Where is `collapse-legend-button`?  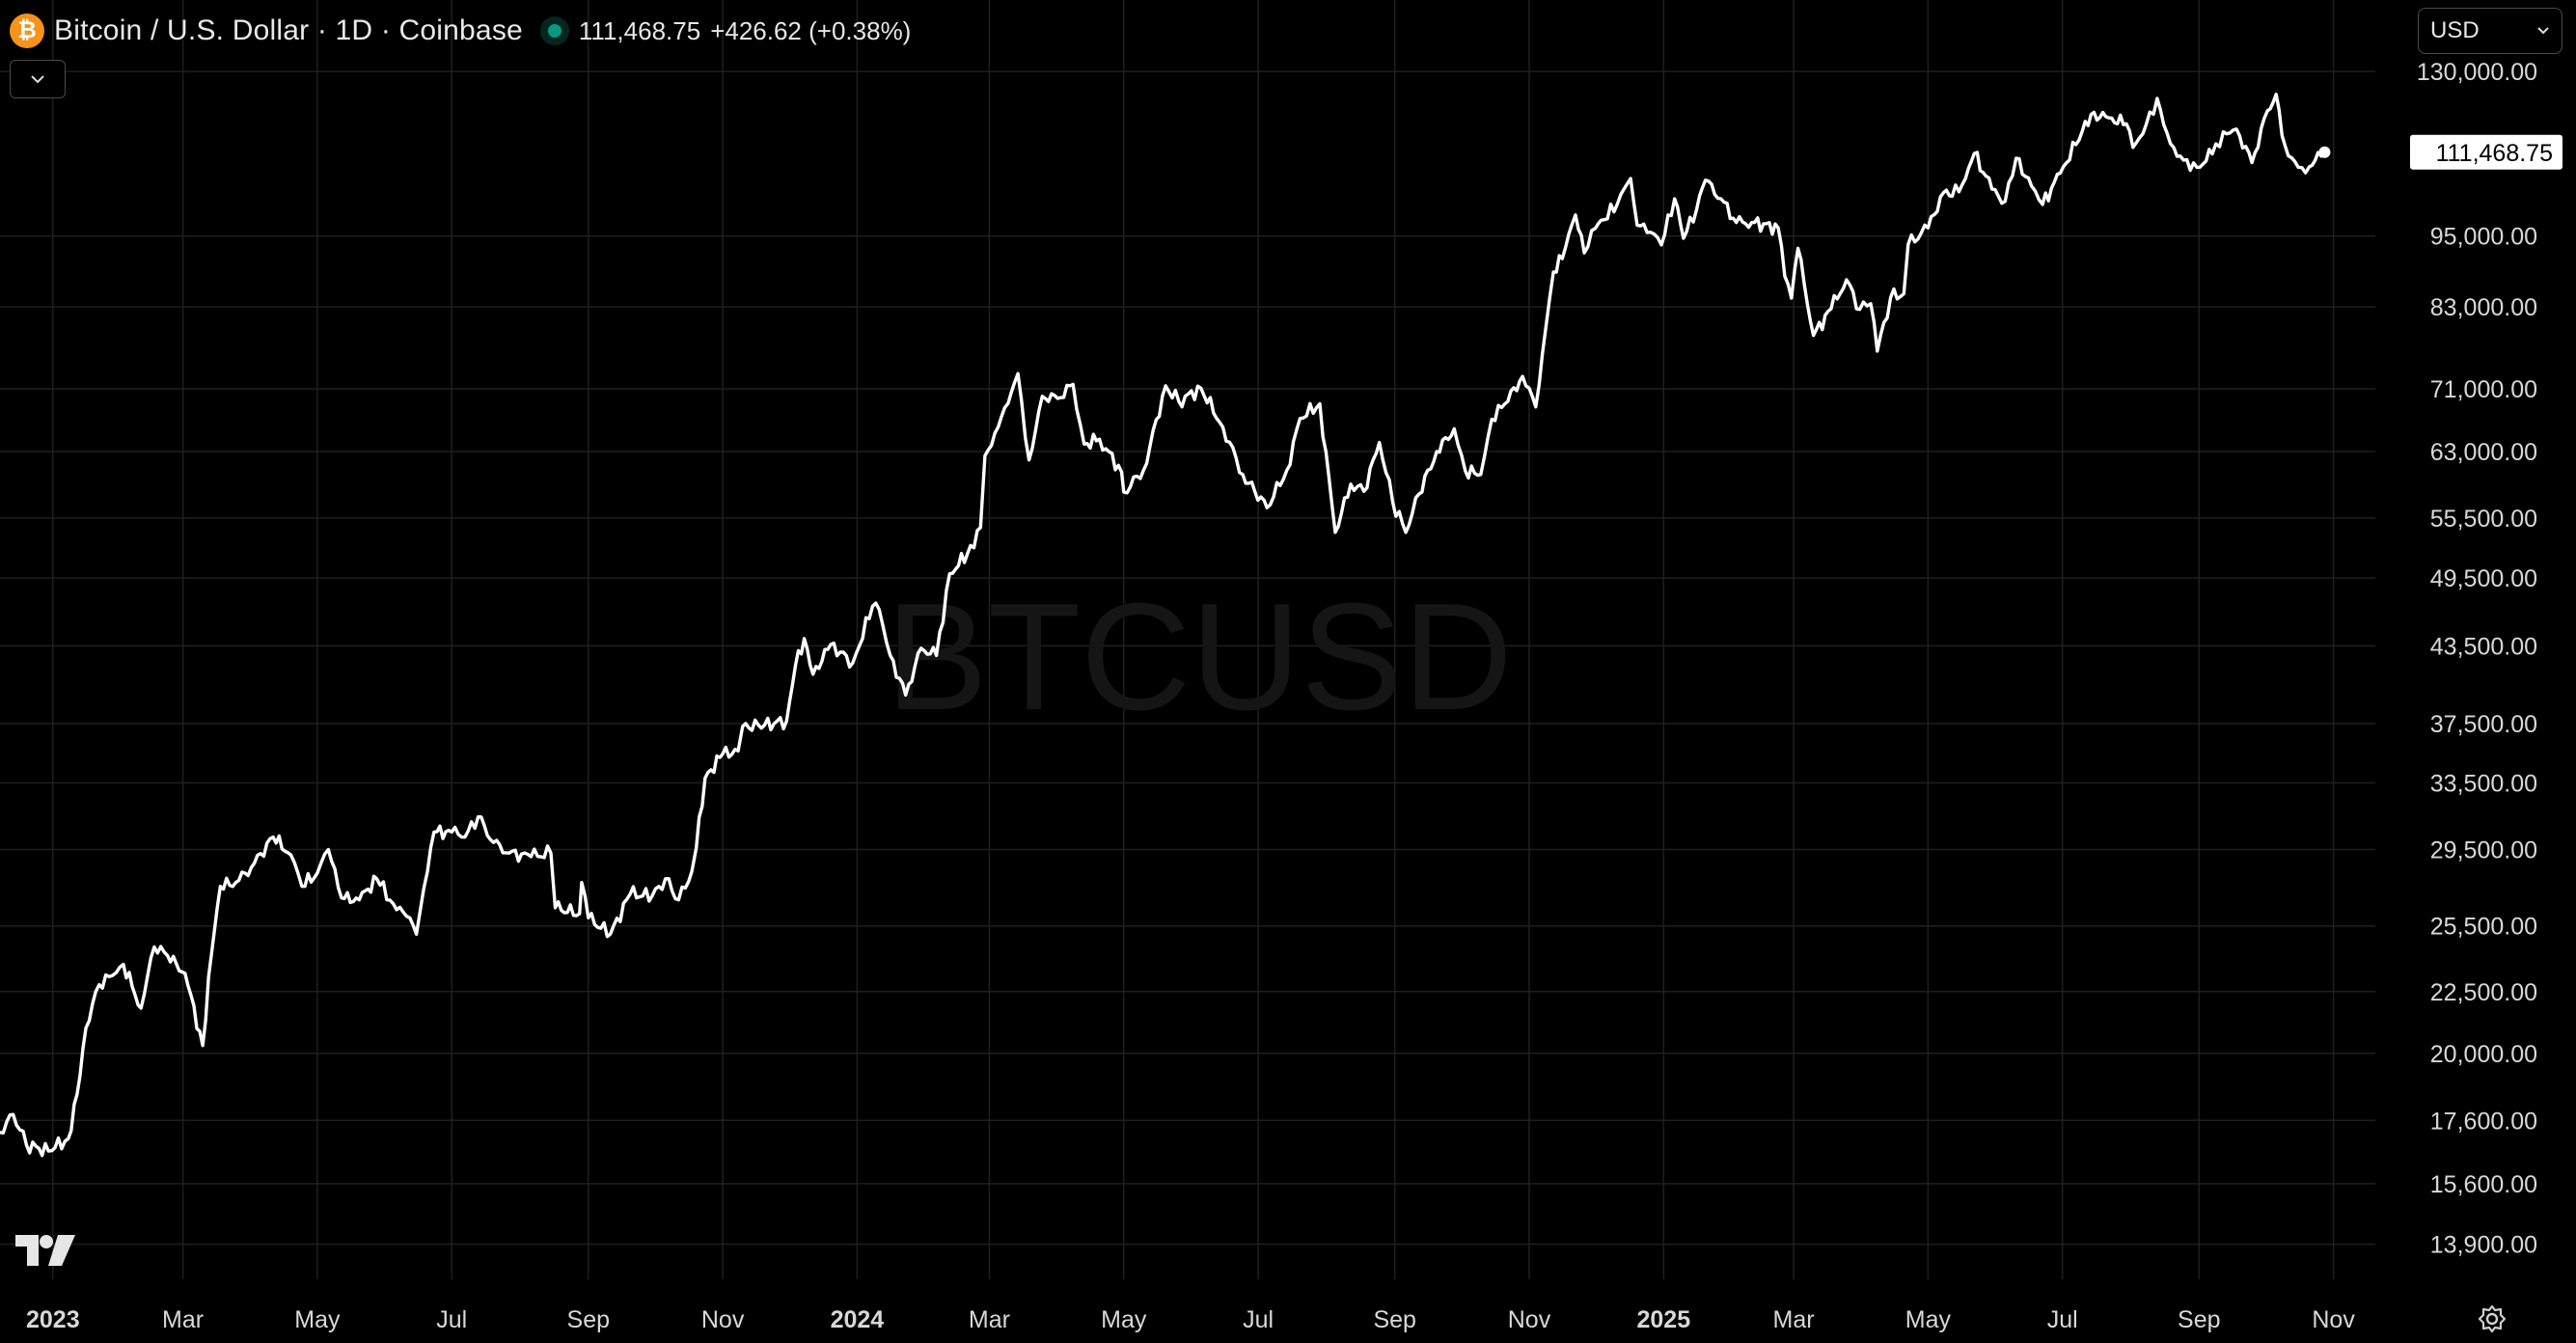
collapse-legend-button is located at coordinates (38, 79).